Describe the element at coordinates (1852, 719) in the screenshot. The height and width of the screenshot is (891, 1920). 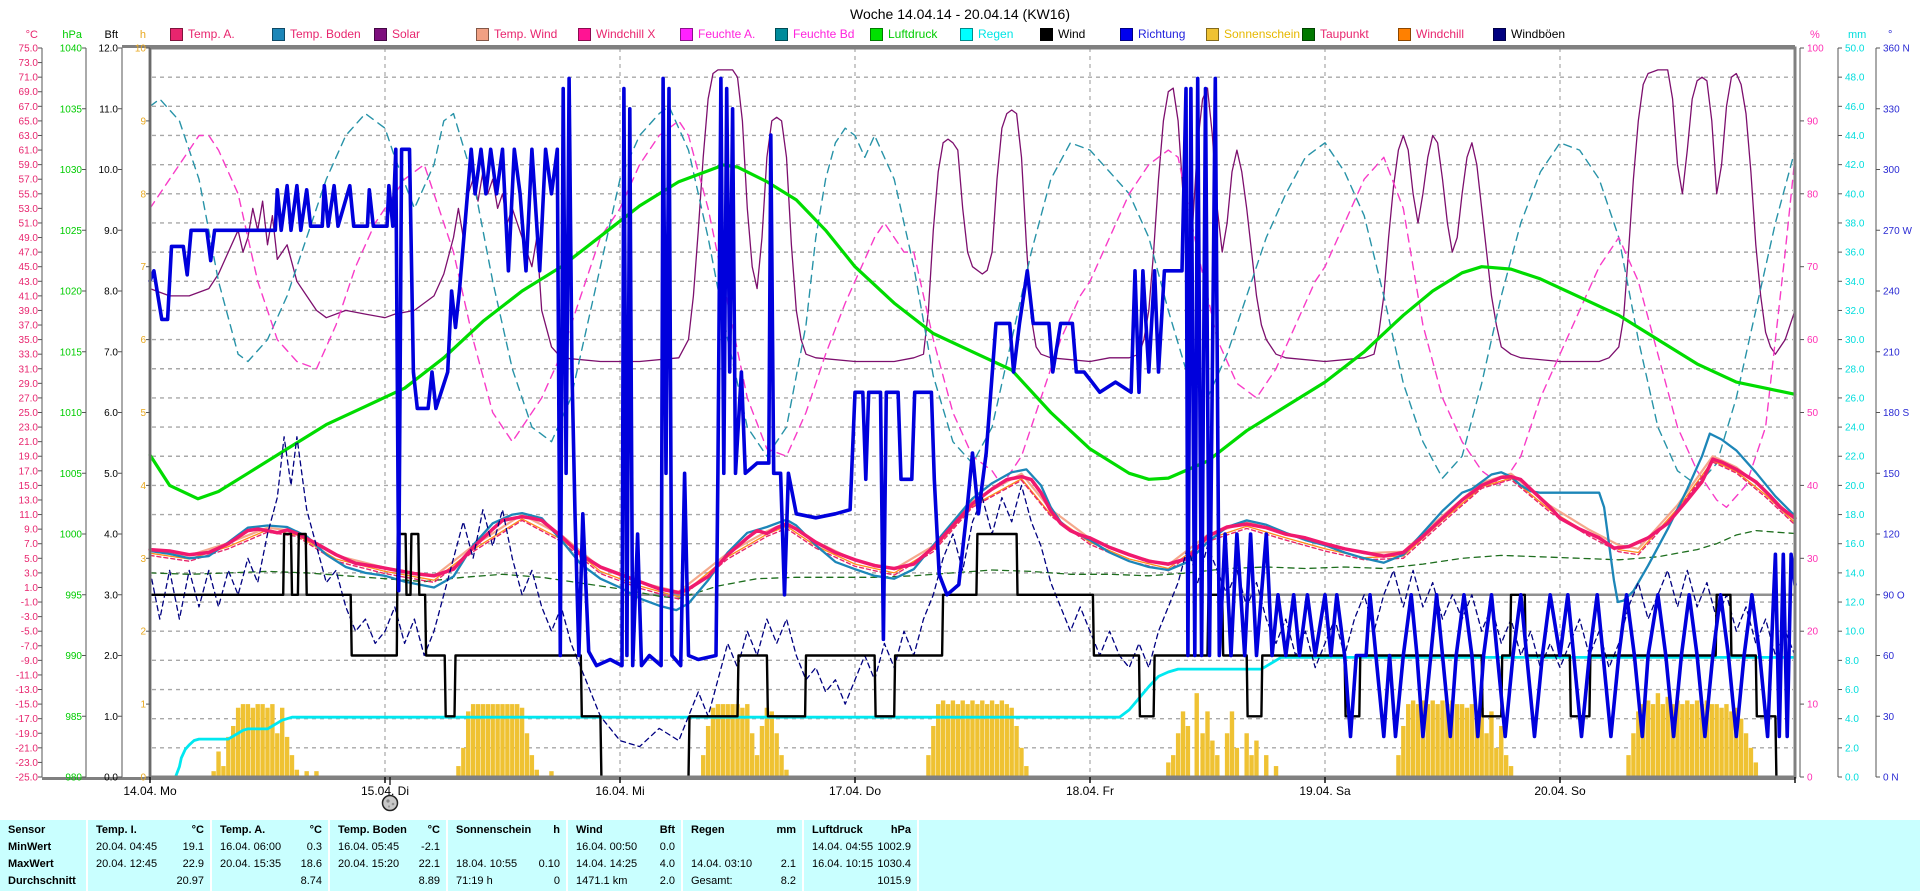
I see `axis-label: 4.0` at that location.